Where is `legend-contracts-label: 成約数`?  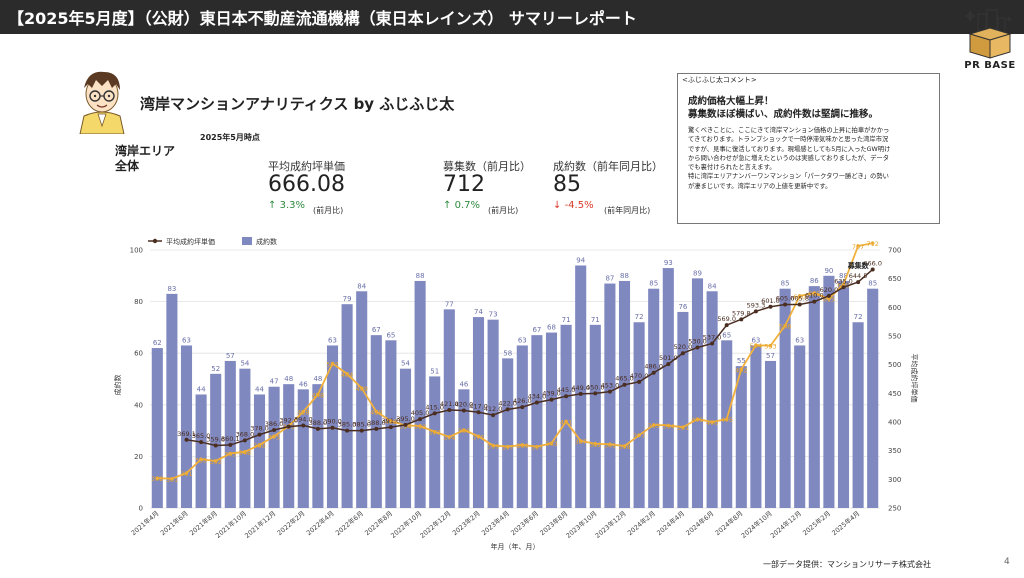
legend-contracts-label: 成約数 is located at coordinates (266, 241).